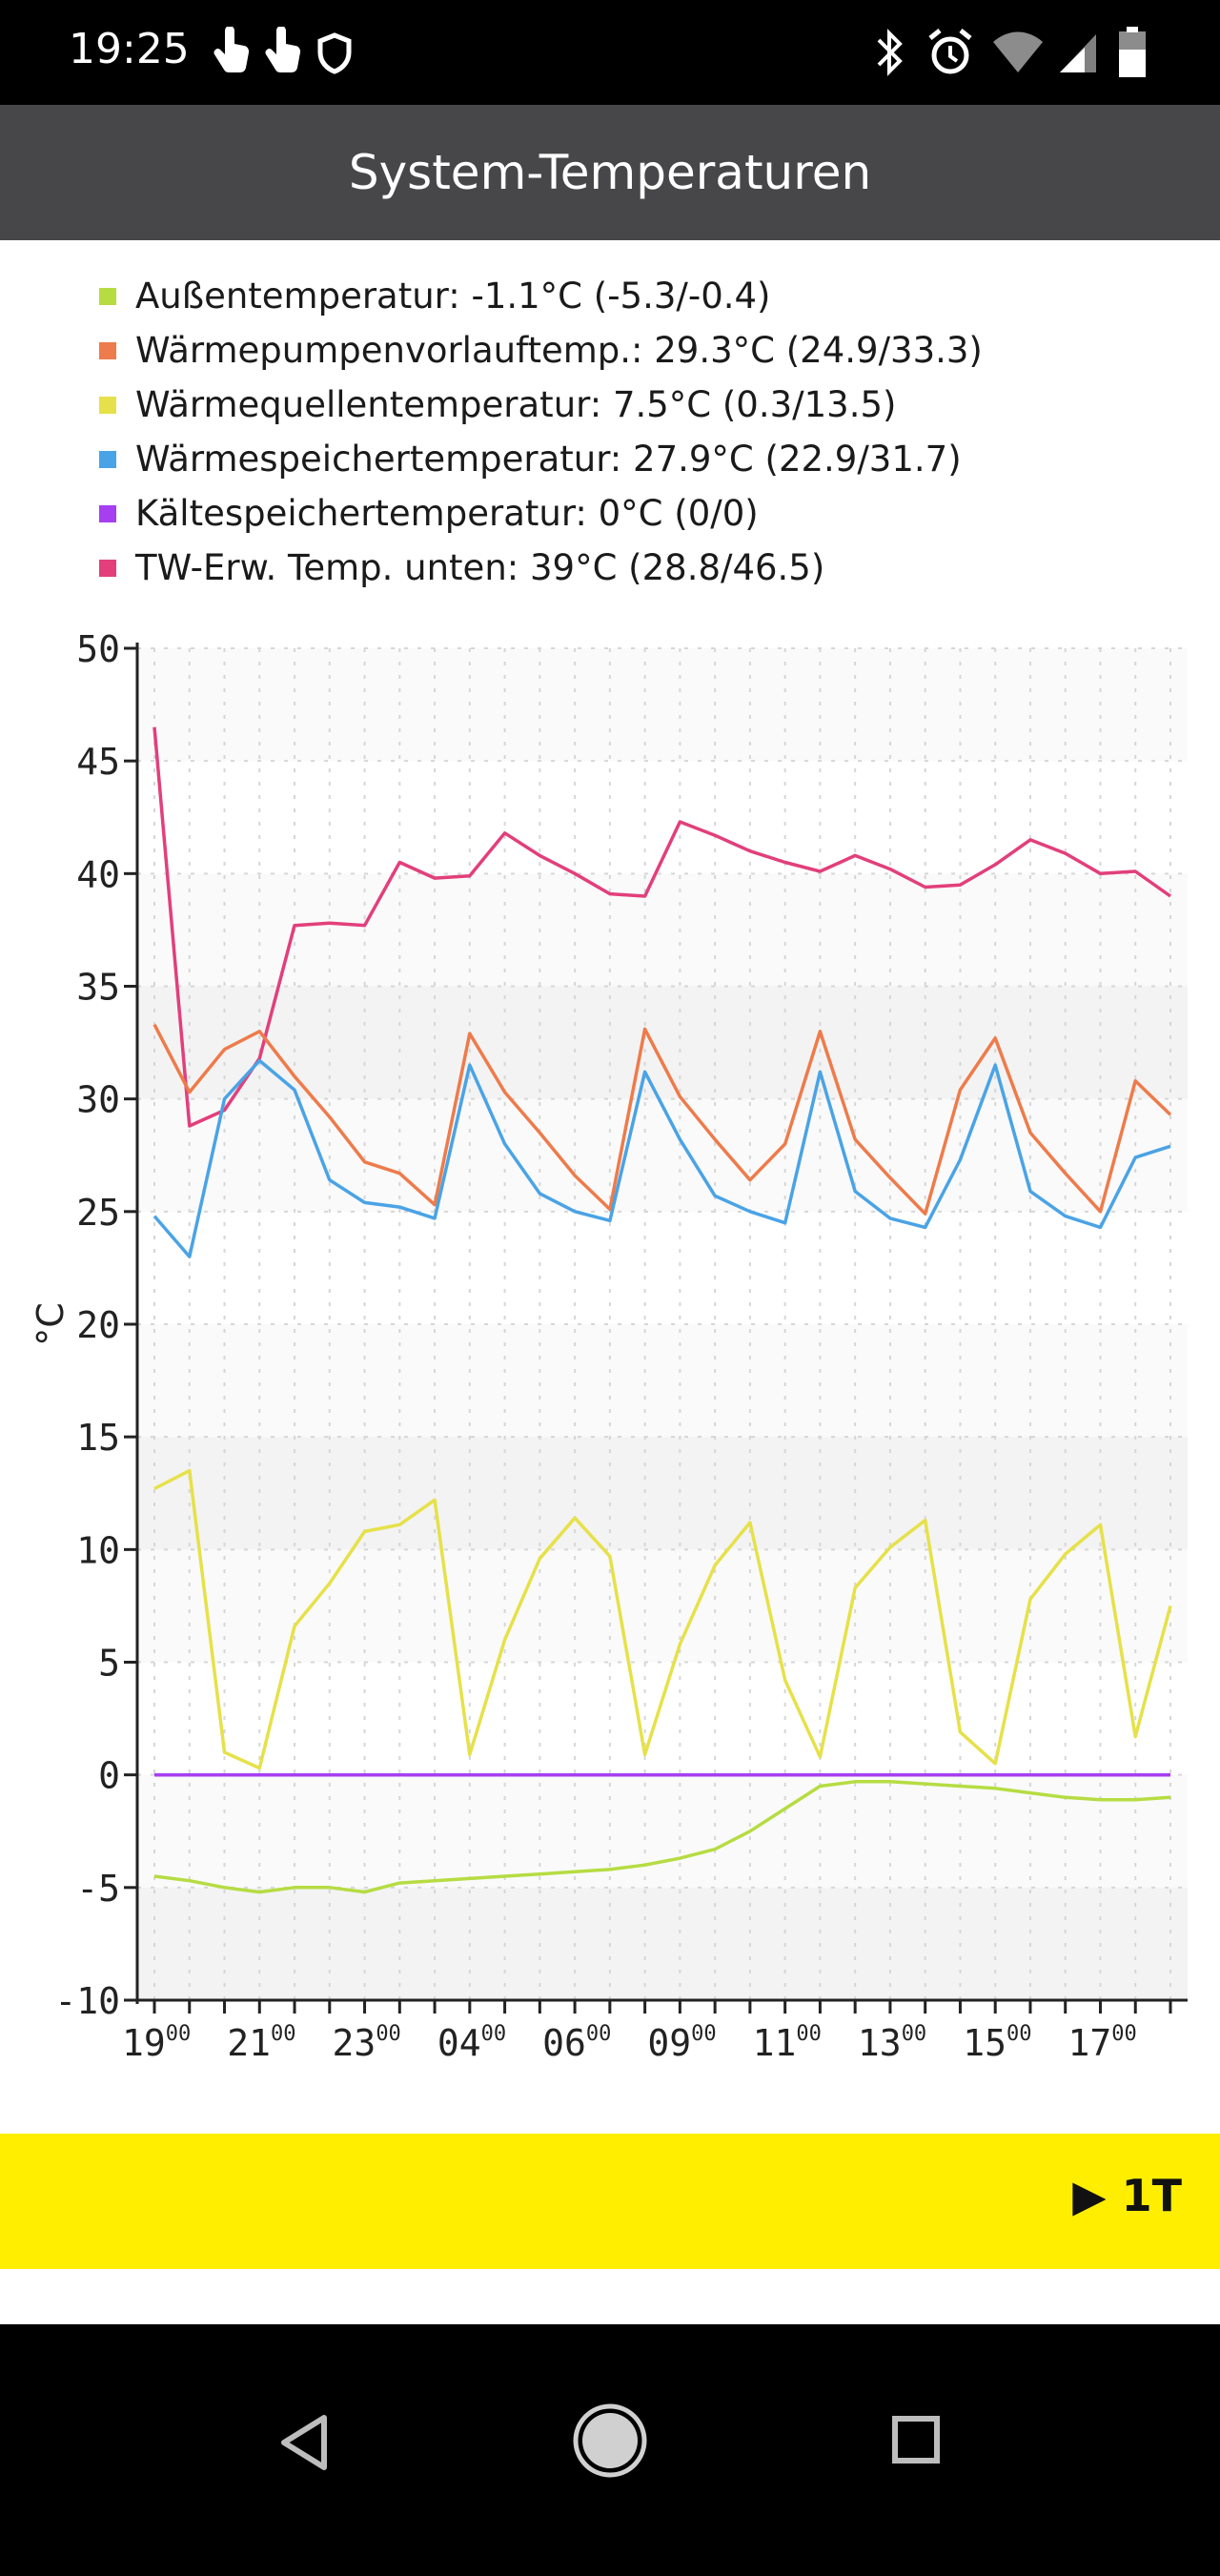 The height and width of the screenshot is (2576, 1220). Describe the element at coordinates (797, 460) in the screenshot. I see `legend-value: 27.9°C (22.9/31.7)` at that location.